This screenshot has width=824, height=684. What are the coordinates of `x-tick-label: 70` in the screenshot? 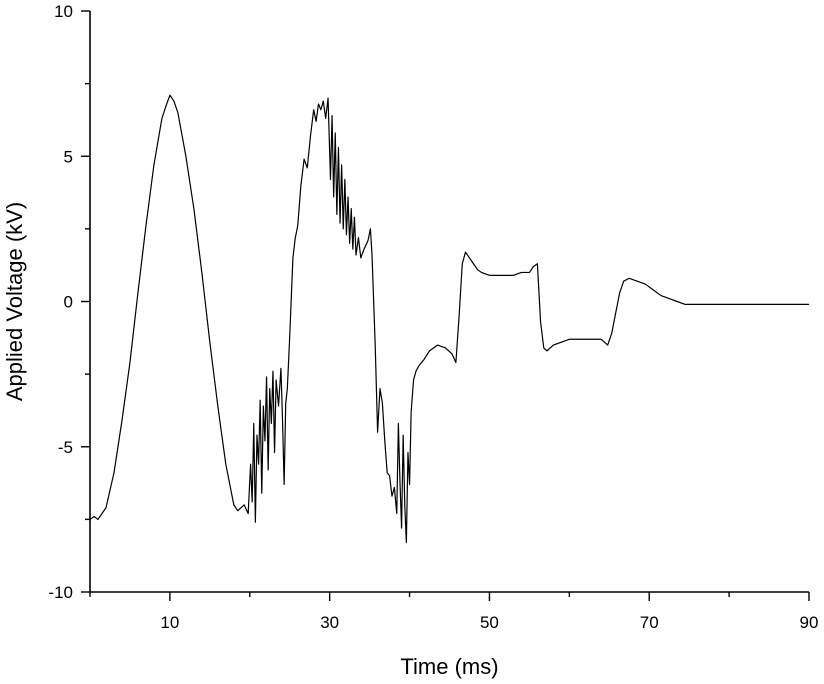 It's located at (649, 622).